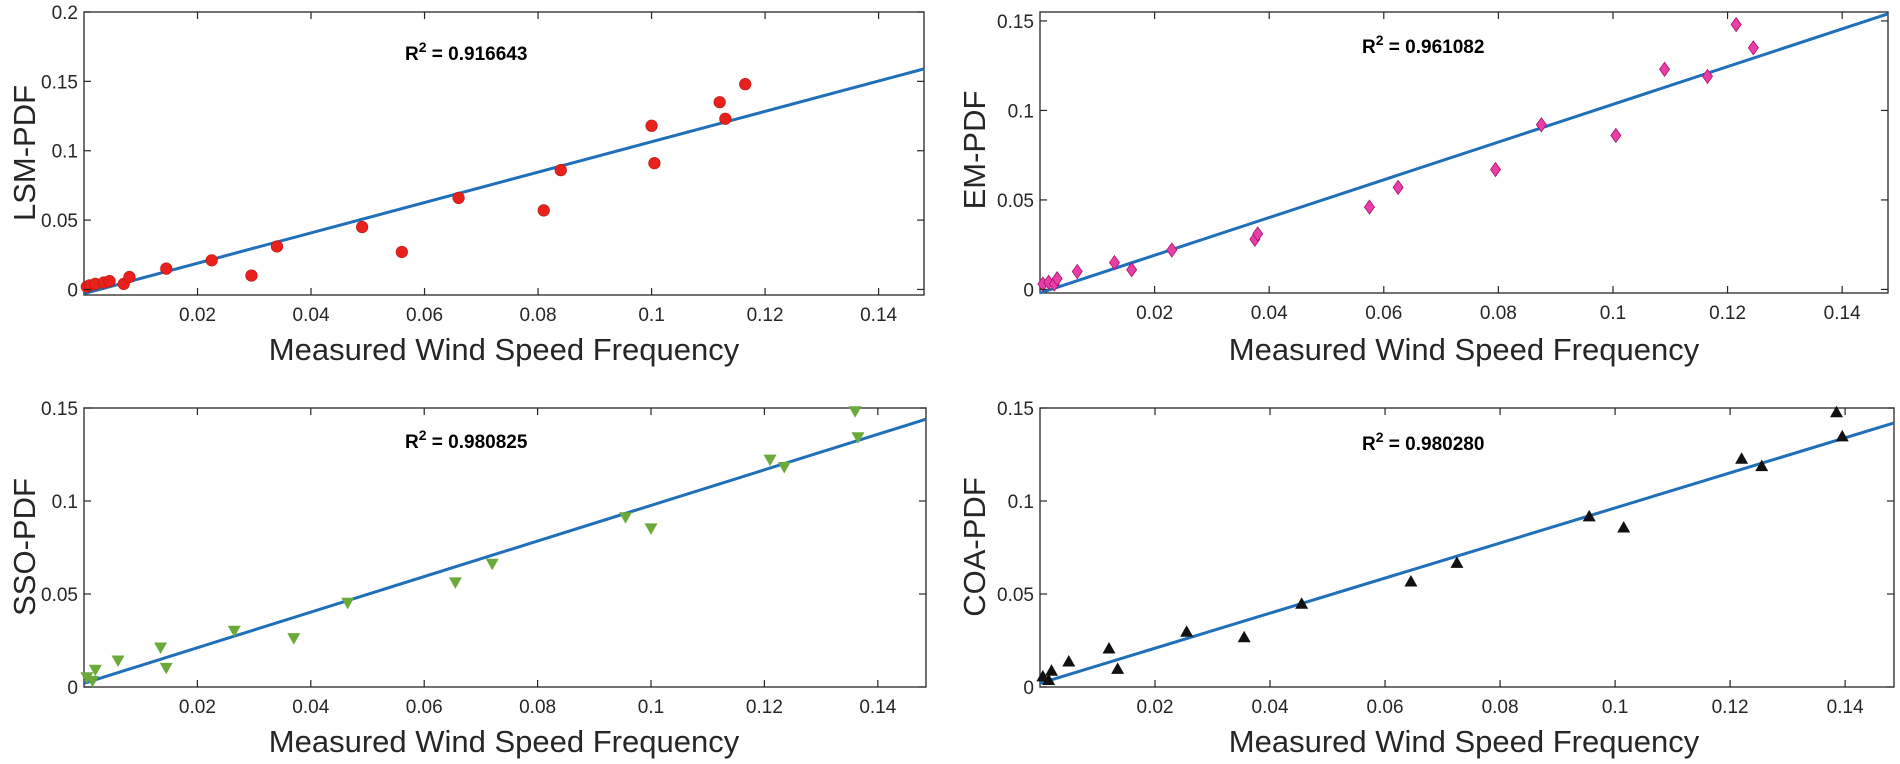 This screenshot has width=1900, height=764. What do you see at coordinates (1015, 595) in the screenshot?
I see `coa-y-tick-label: 0.05` at bounding box center [1015, 595].